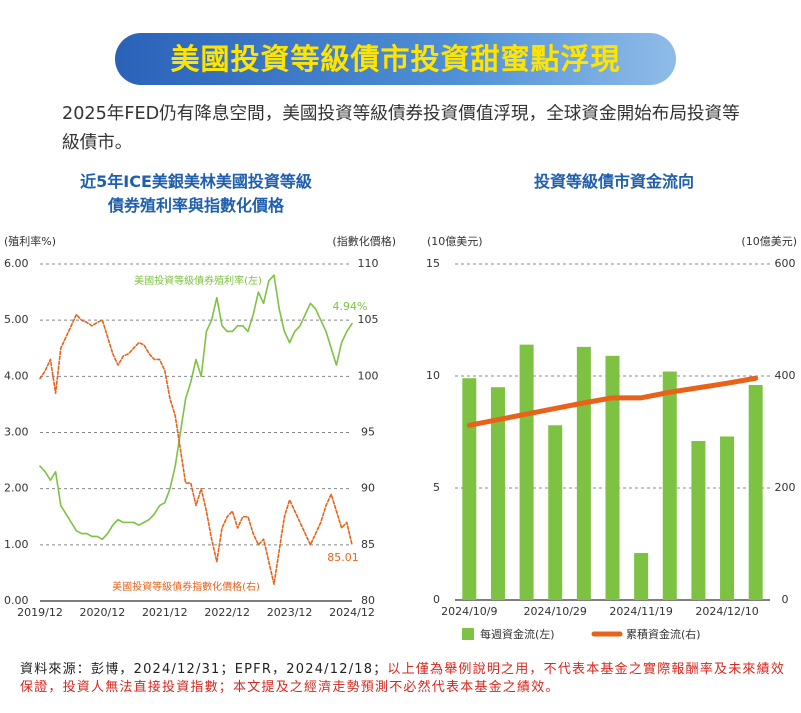 This screenshot has height=713, width=801. What do you see at coordinates (368, 432) in the screenshot?
I see `y2-tick-label: 95` at bounding box center [368, 432].